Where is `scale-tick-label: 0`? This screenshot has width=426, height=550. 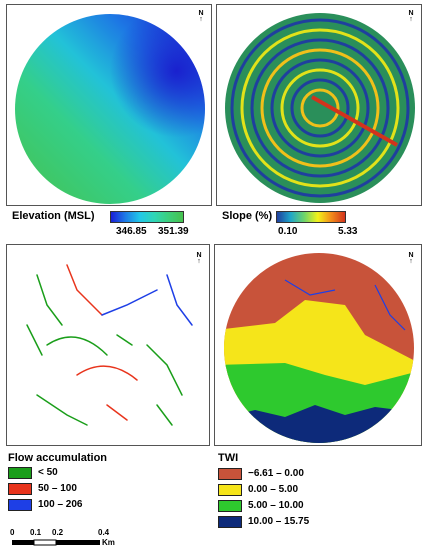 scale-tick-label: 0 is located at coordinates (12, 532).